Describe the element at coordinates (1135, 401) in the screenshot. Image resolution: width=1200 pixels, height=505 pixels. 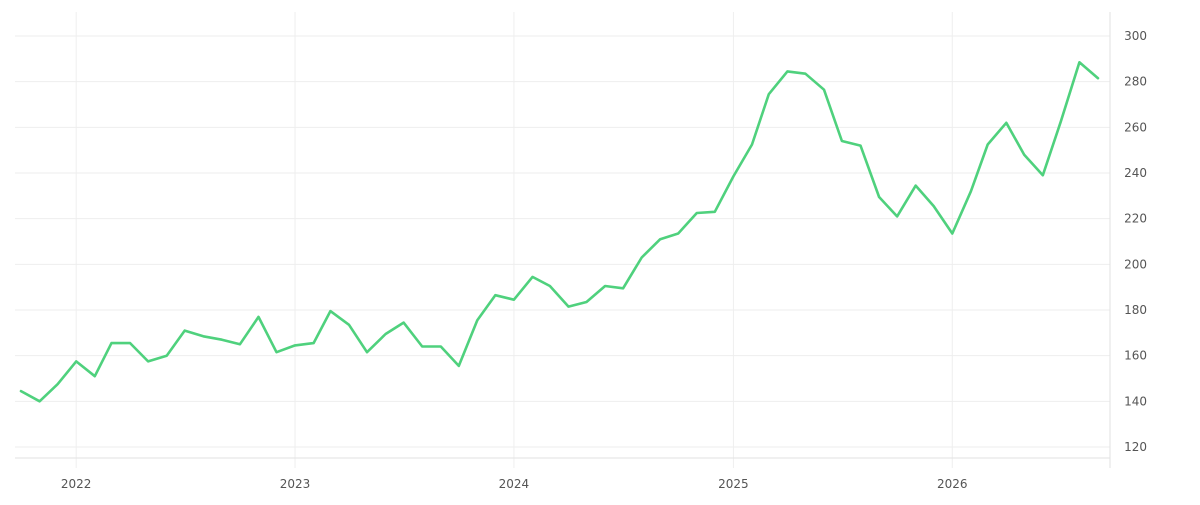
I see `y-tick-label: 140` at that location.